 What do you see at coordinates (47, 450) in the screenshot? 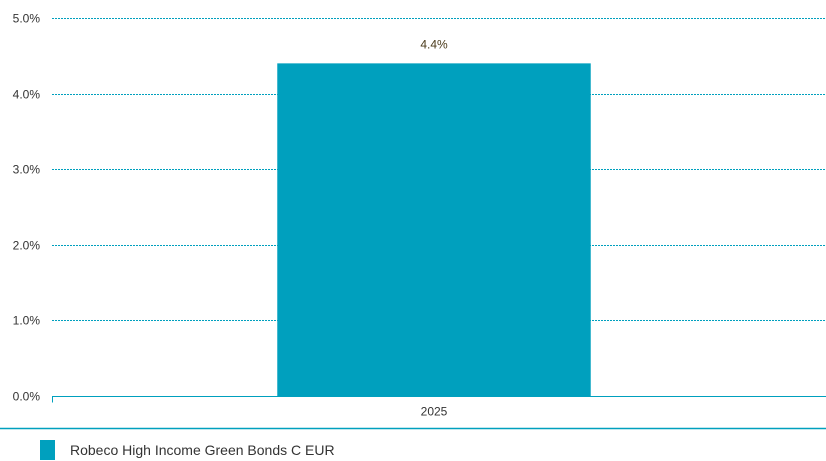
I see `legend-swatch` at bounding box center [47, 450].